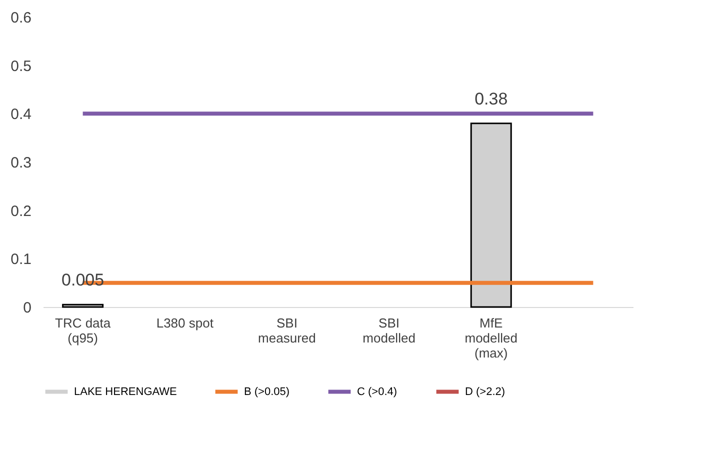  I want to click on legend-label: LAKE HERENGAWE, so click(125, 392).